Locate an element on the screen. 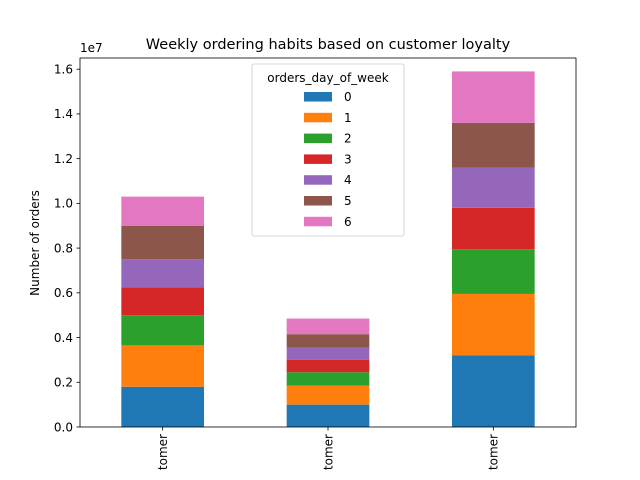 This screenshot has height=480, width=640. y-axis-label: Number of orders is located at coordinates (35, 243).